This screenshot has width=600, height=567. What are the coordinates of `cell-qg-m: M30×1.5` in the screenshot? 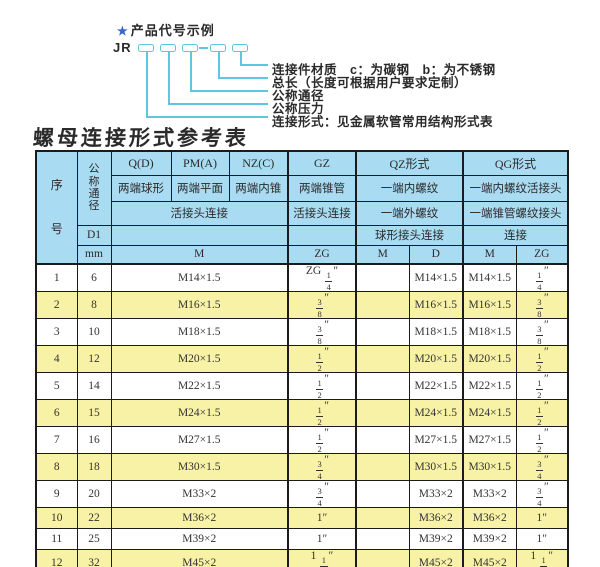 It's located at (489, 467).